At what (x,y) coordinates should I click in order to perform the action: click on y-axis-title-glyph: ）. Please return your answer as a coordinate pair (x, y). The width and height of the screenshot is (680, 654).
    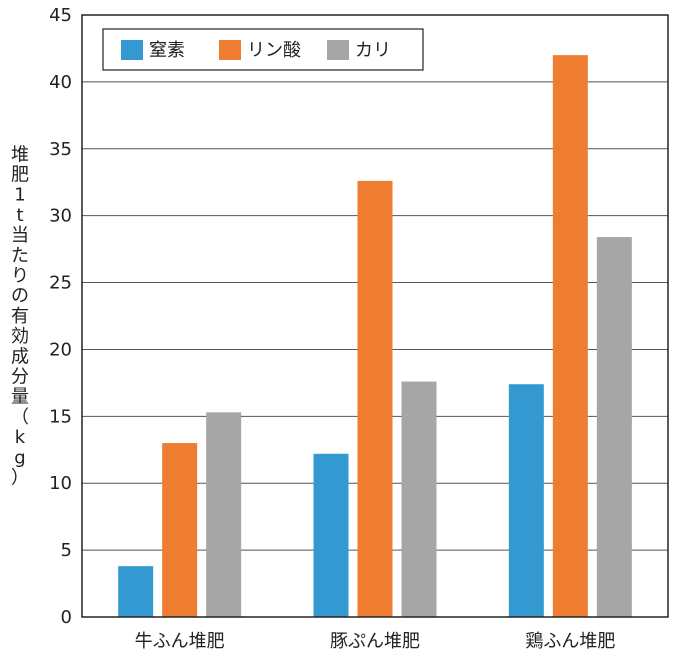
    Looking at the image, I should click on (20, 478).